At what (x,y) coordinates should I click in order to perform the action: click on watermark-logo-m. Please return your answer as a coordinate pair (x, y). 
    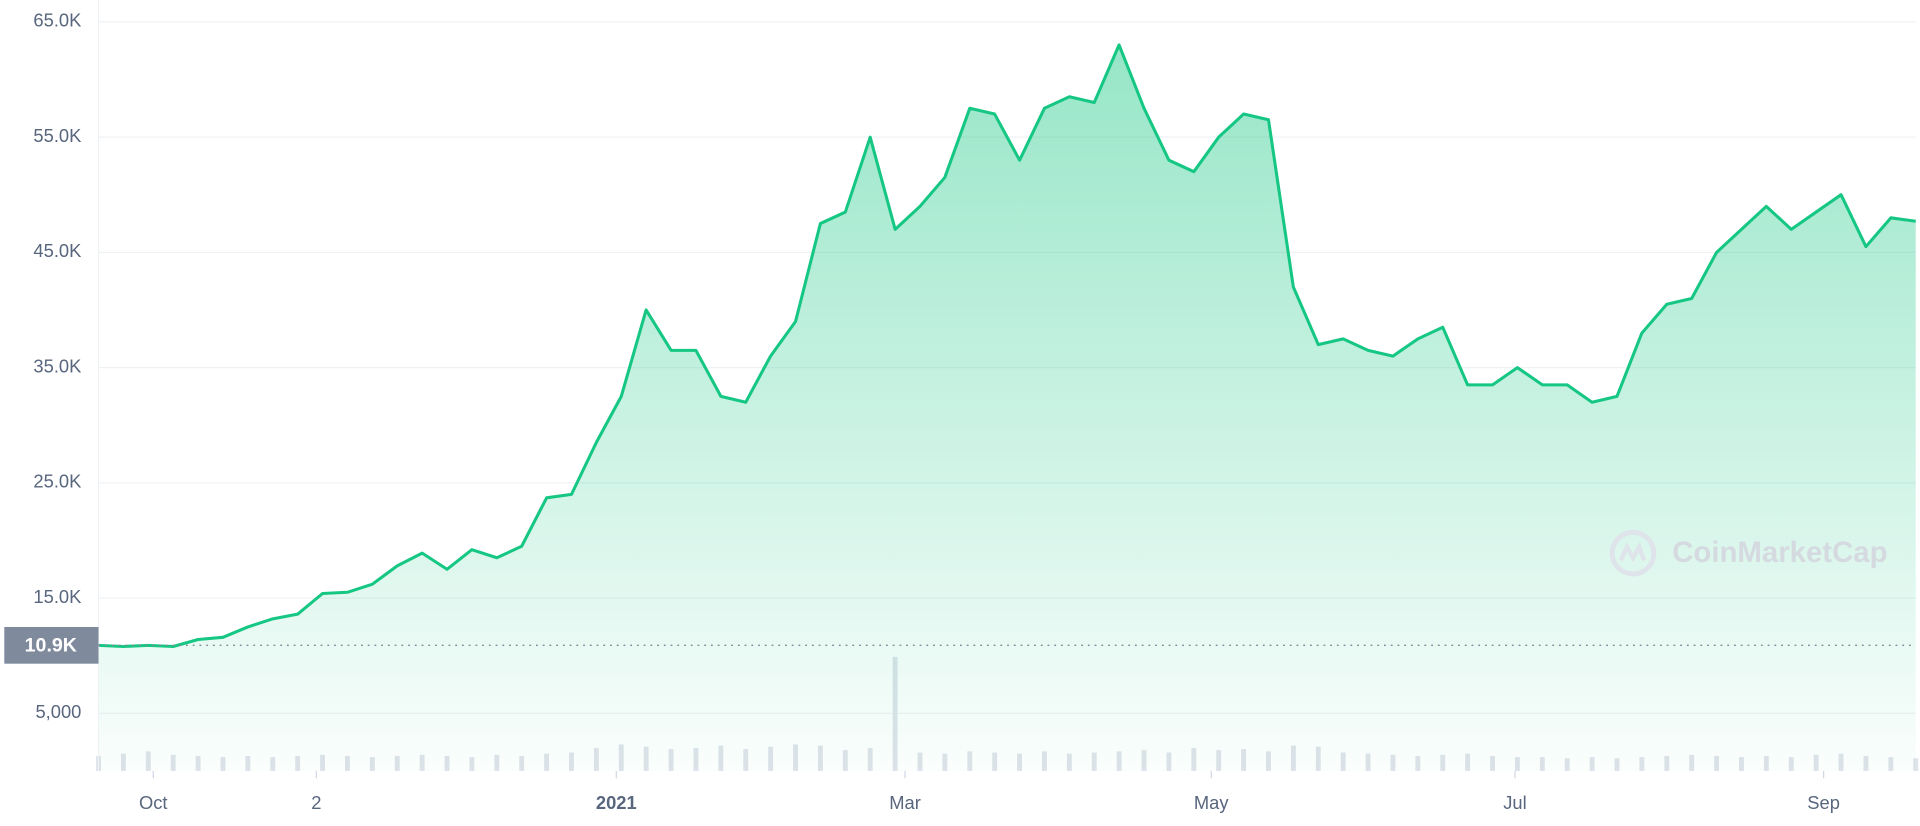
    Looking at the image, I should click on (1632, 552).